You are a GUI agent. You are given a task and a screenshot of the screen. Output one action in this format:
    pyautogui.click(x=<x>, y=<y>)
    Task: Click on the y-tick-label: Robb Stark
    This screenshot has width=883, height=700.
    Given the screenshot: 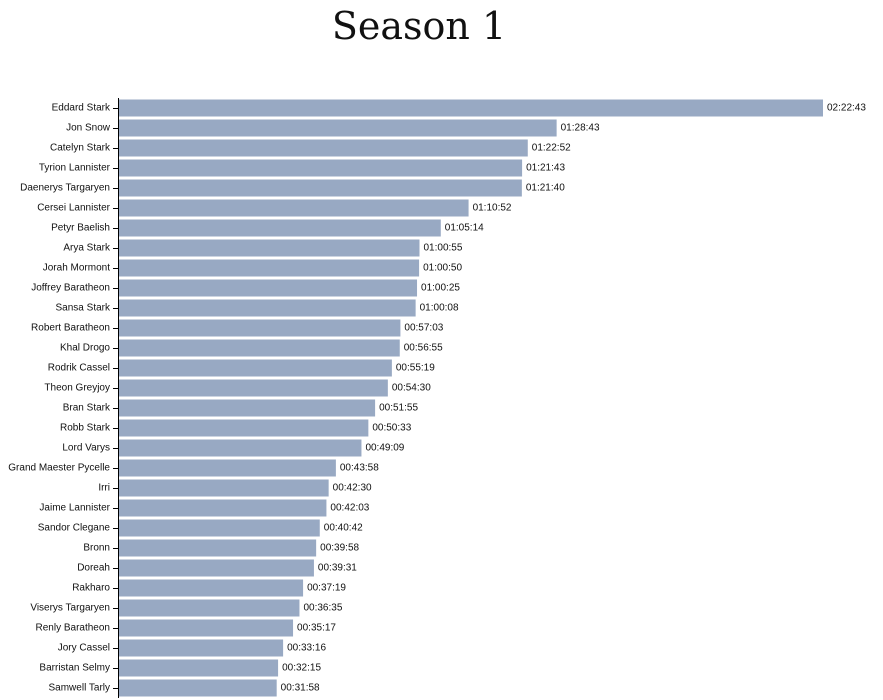 What is the action you would take?
    pyautogui.click(x=85, y=428)
    